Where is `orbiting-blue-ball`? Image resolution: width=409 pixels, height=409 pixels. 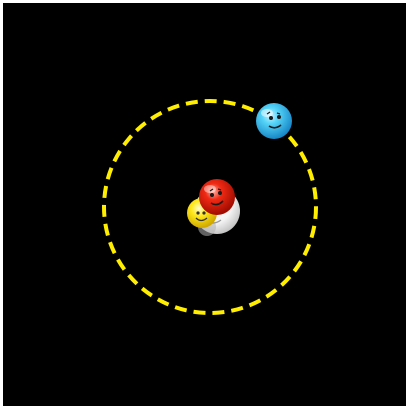 orbiting-blue-ball is located at coordinates (274, 121).